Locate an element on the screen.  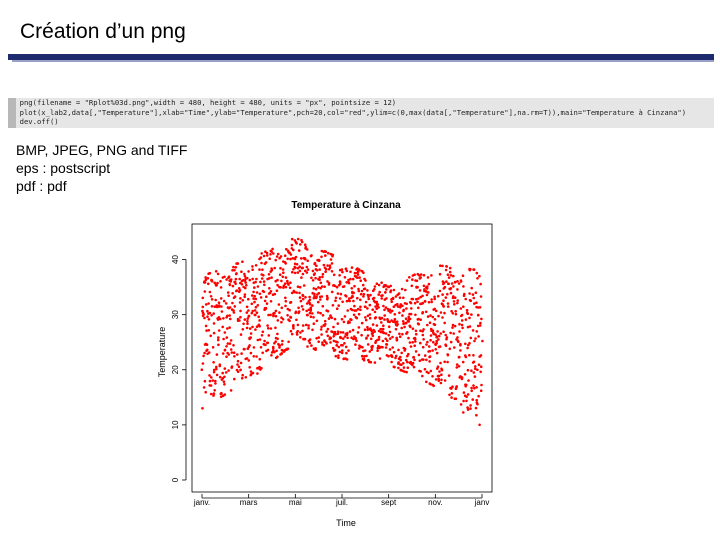
x-tick-label: juil. is located at coordinates (341, 502).